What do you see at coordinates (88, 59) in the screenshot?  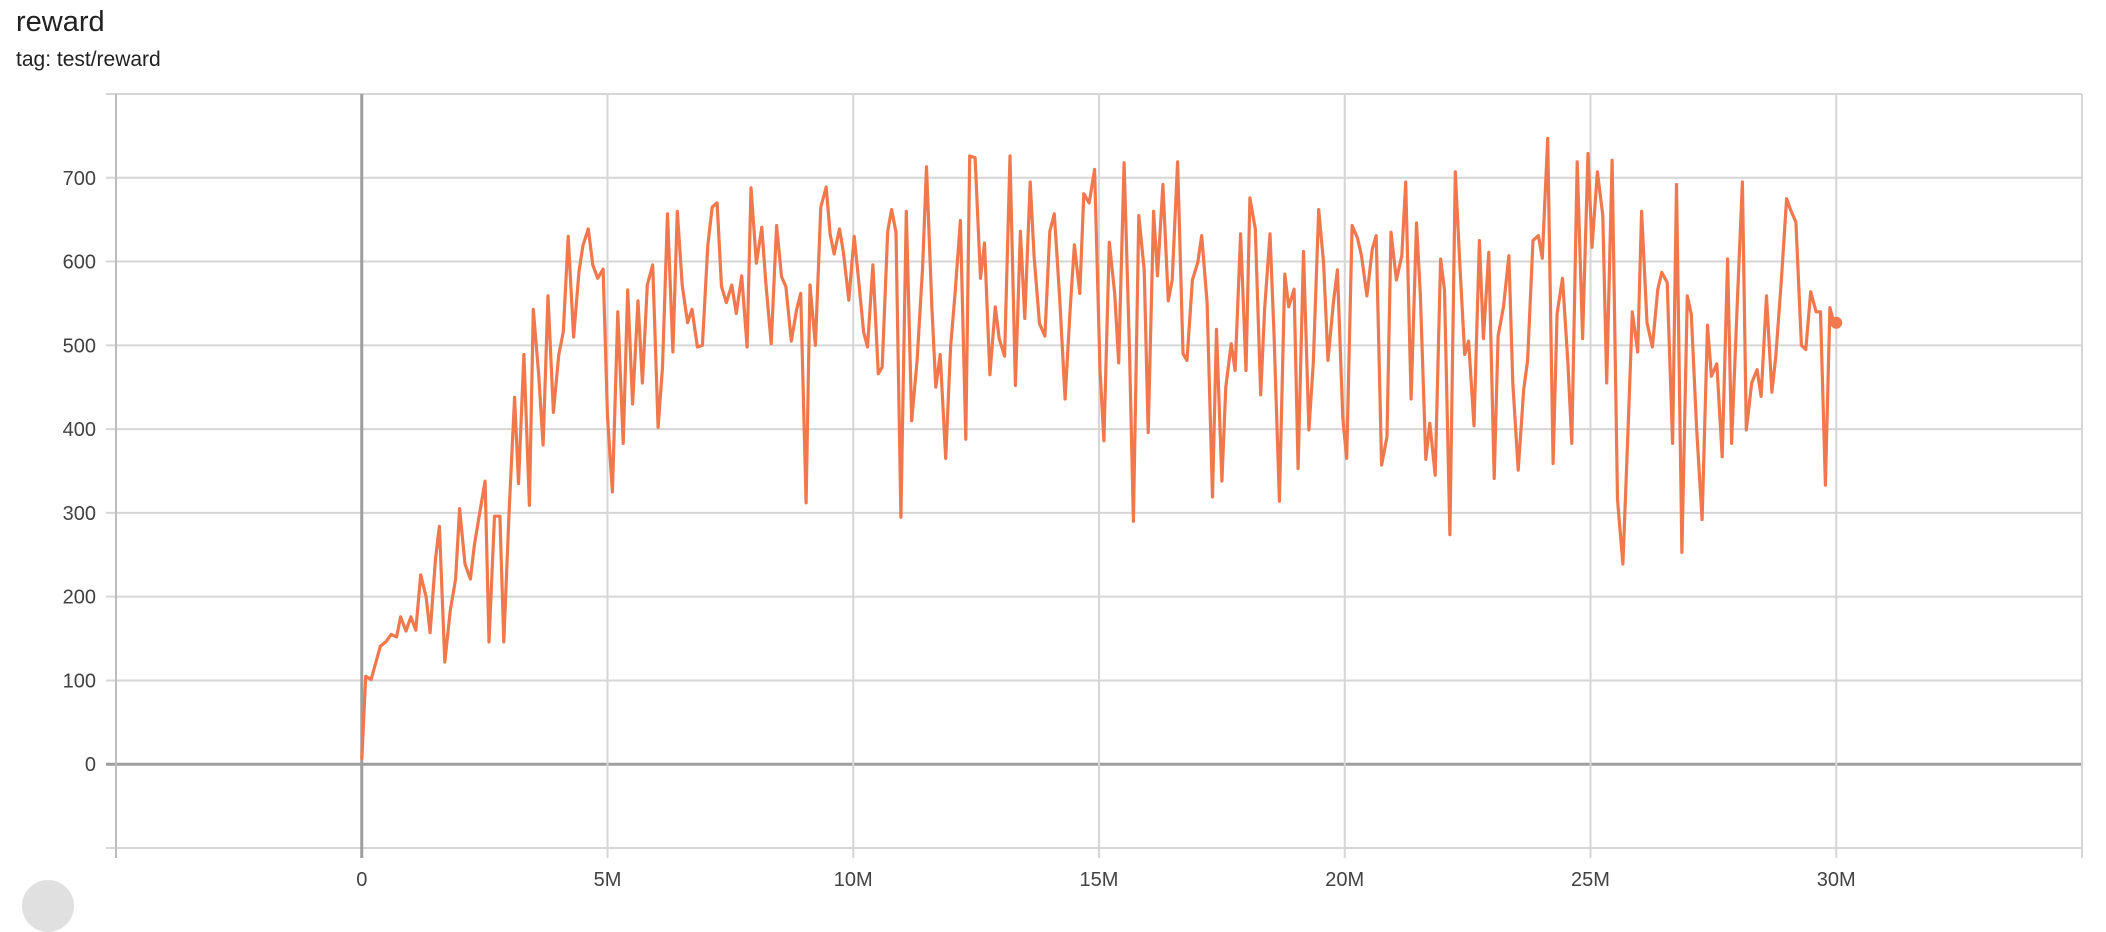 I see `chart-tag: tag: test/reward` at bounding box center [88, 59].